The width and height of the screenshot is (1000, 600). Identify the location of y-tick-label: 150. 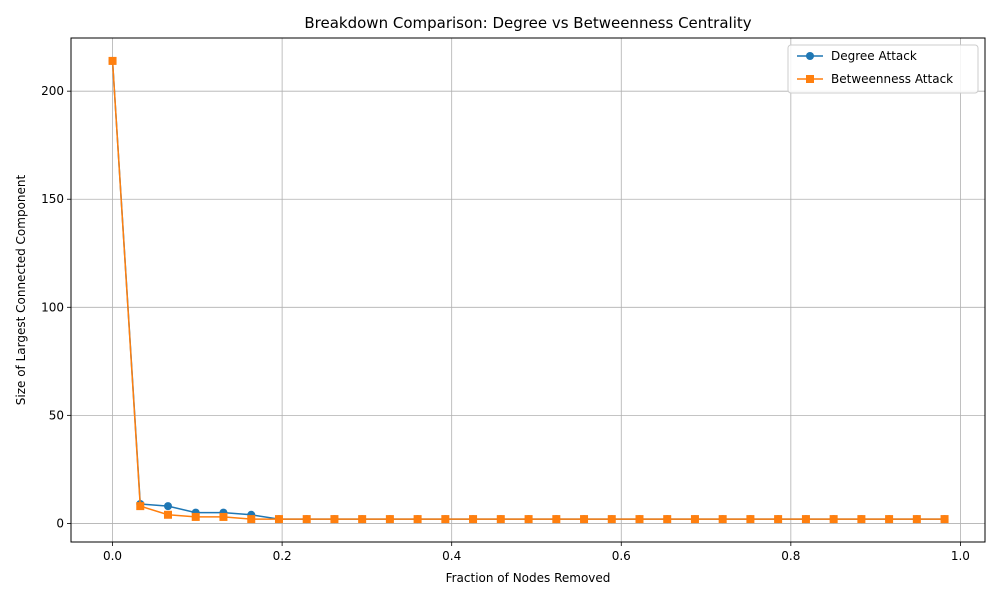
(52, 199).